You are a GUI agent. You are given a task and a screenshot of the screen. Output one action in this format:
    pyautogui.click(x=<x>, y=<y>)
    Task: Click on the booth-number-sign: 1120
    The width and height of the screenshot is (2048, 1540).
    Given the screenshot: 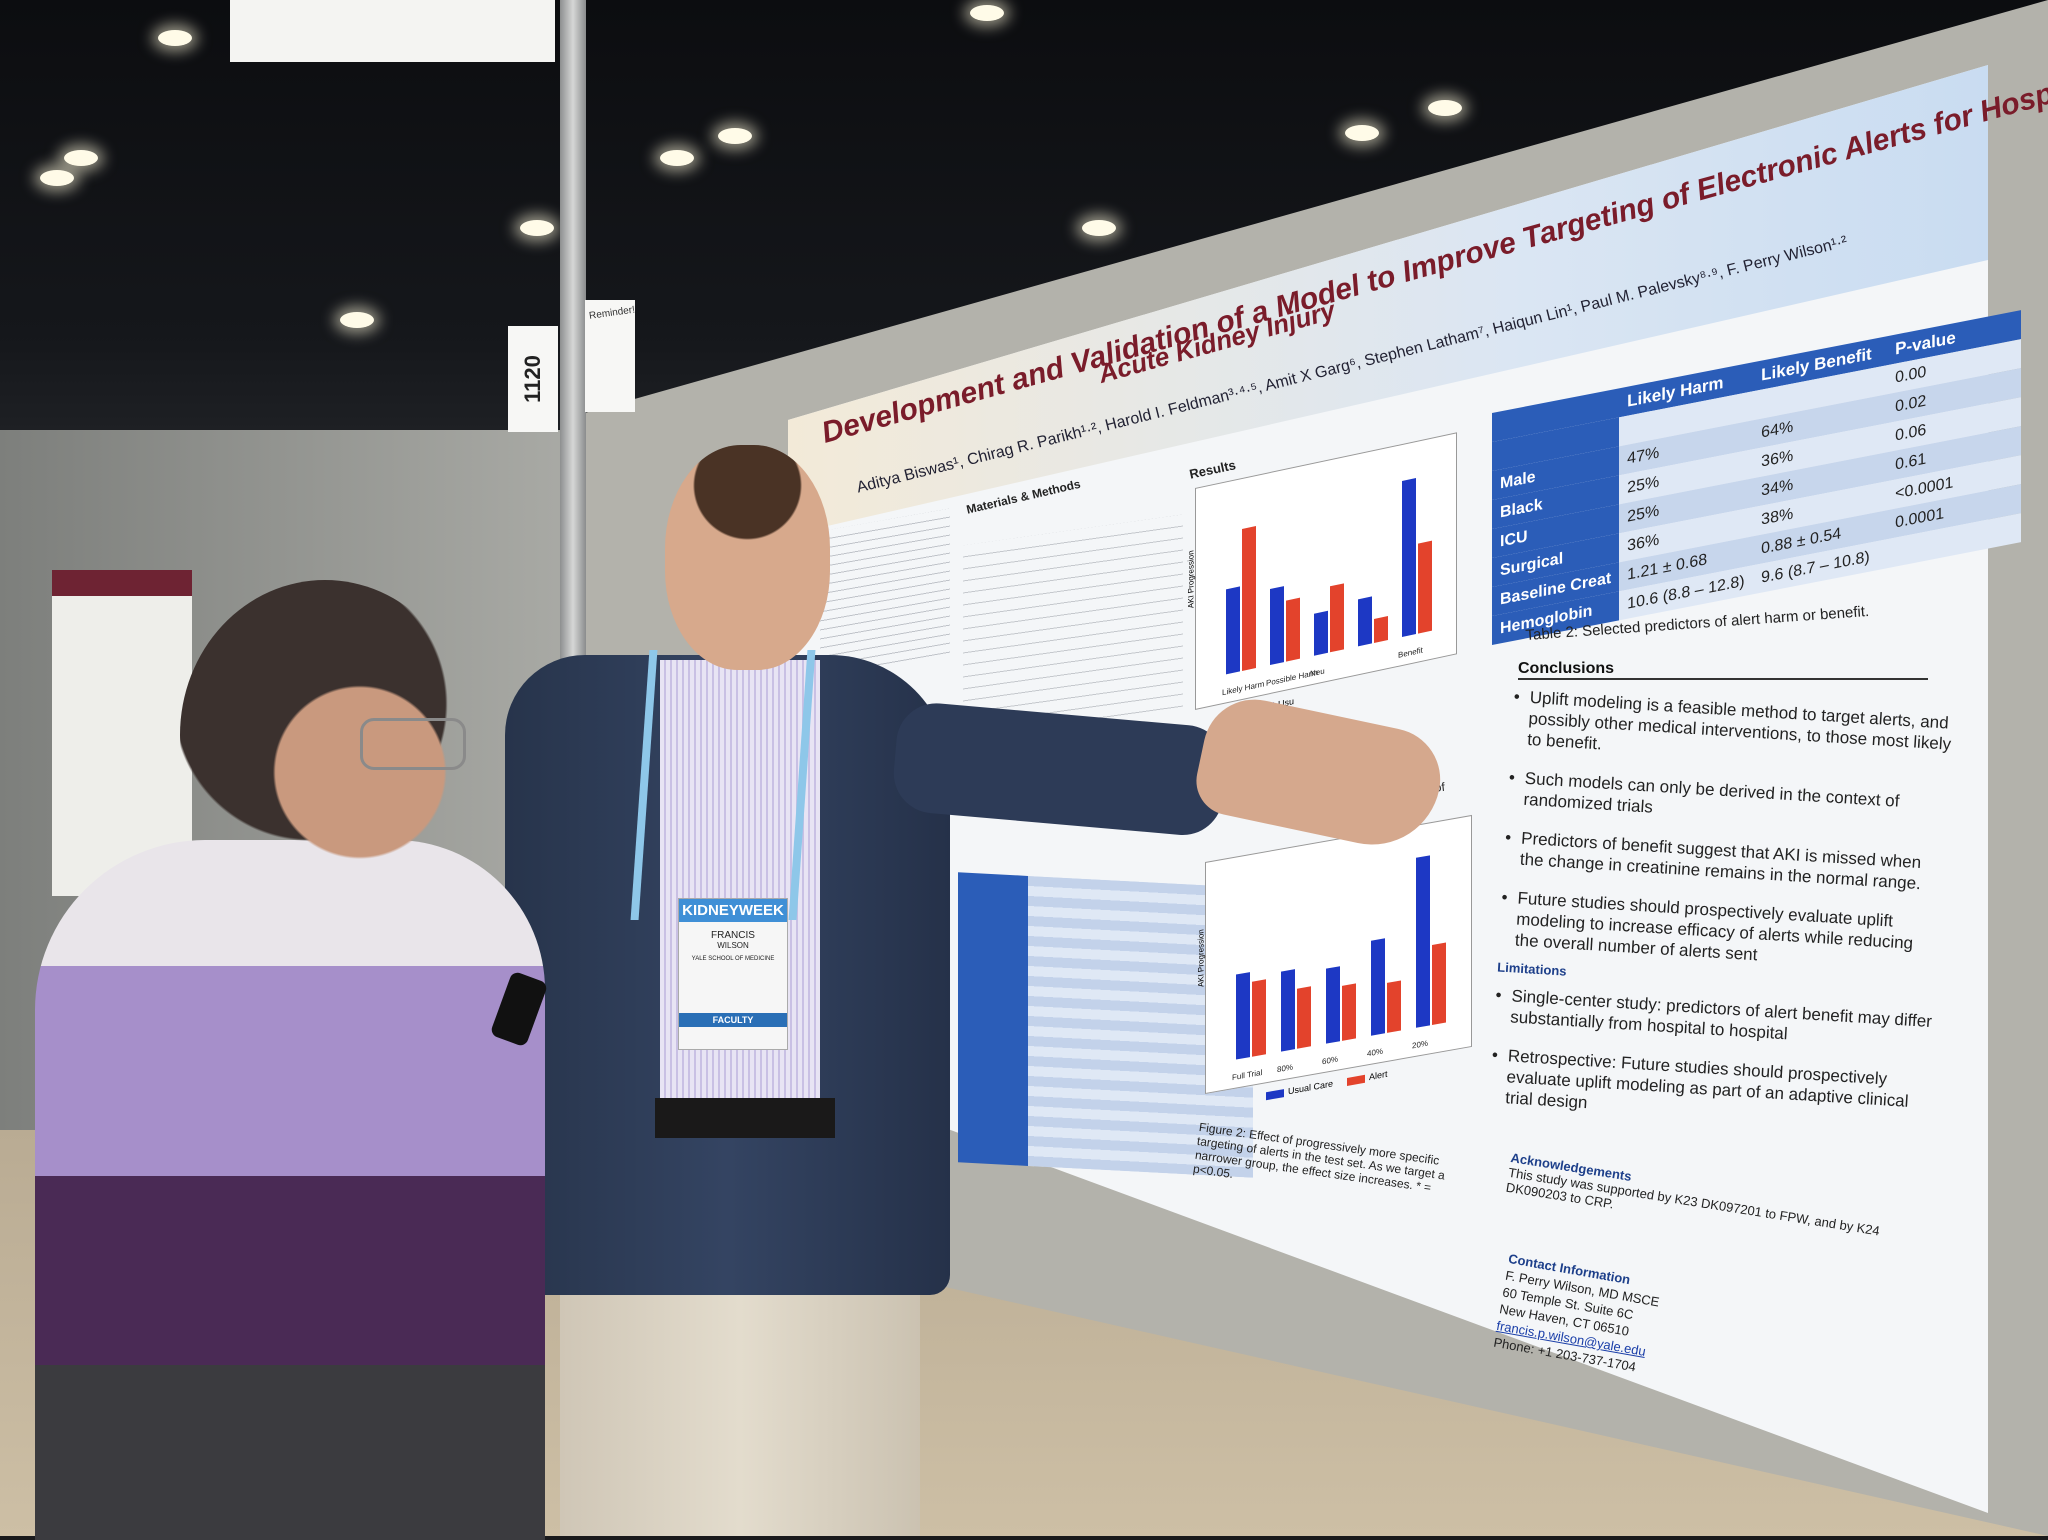 What is the action you would take?
    pyautogui.click(x=533, y=379)
    